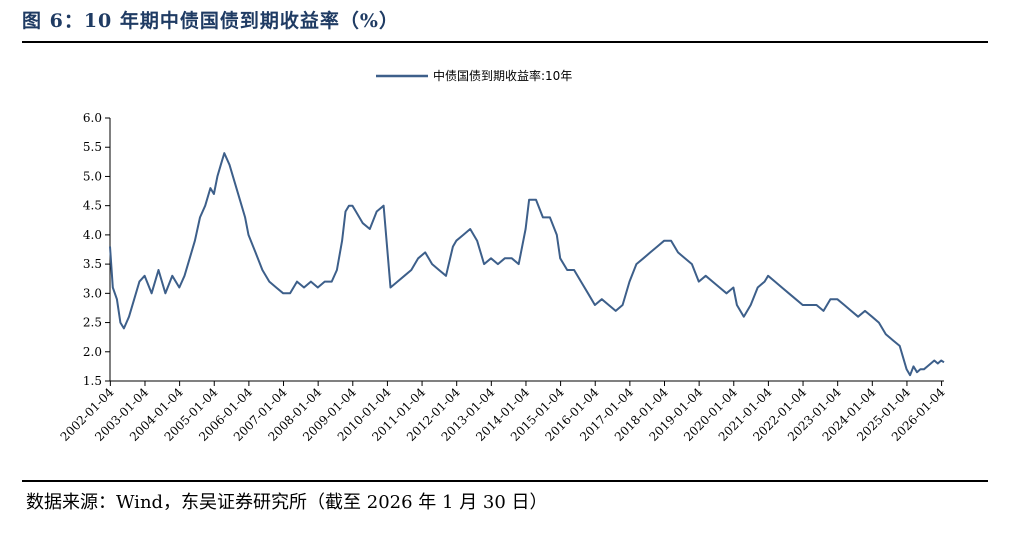 Image resolution: width=1010 pixels, height=542 pixels. Describe the element at coordinates (92, 118) in the screenshot. I see `y-tick-label: 6.0` at that location.